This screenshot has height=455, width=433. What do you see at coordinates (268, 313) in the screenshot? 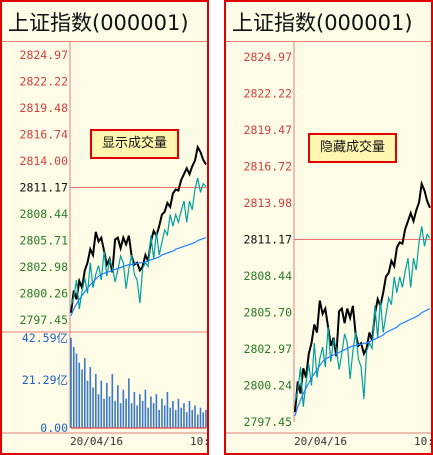
I see `price-tick-label: 2805.70` at bounding box center [268, 313].